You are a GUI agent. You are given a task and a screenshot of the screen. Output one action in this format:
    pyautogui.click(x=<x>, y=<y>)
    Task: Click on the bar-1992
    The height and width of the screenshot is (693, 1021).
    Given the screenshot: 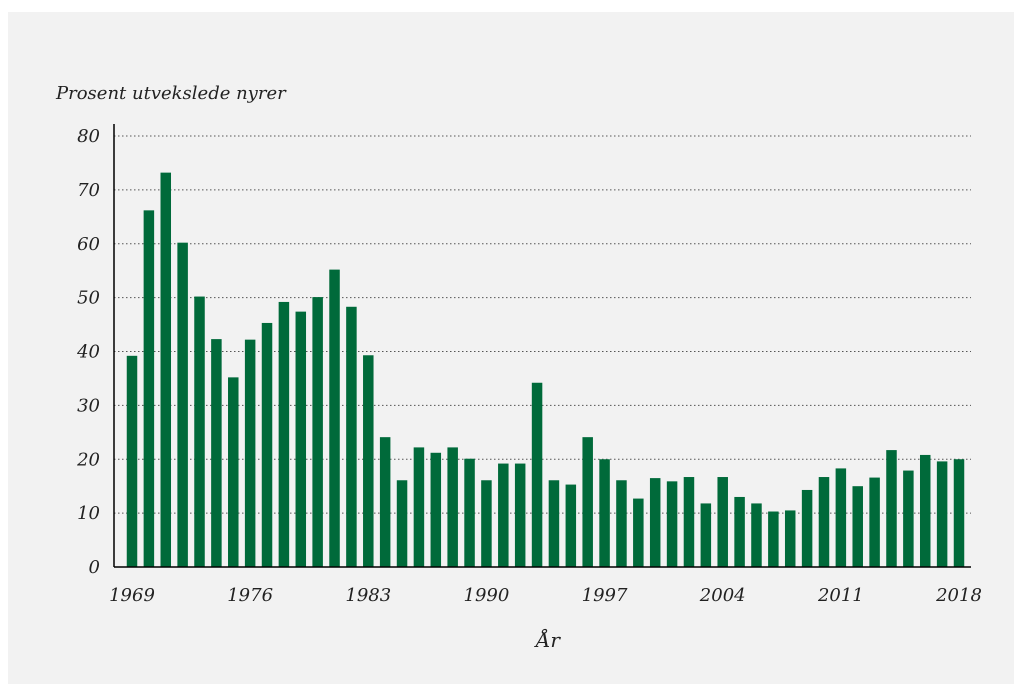 What is the action you would take?
    pyautogui.click(x=520, y=515)
    